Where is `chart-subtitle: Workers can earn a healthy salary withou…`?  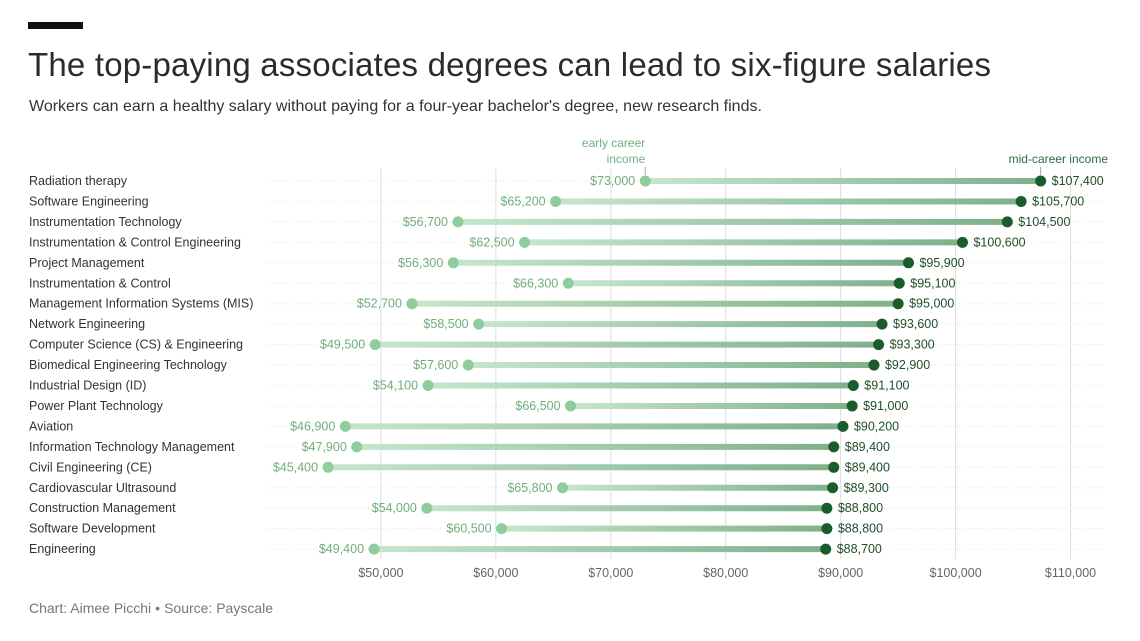
chart-subtitle: Workers can earn a healthy salary withou… is located at coordinates (395, 106).